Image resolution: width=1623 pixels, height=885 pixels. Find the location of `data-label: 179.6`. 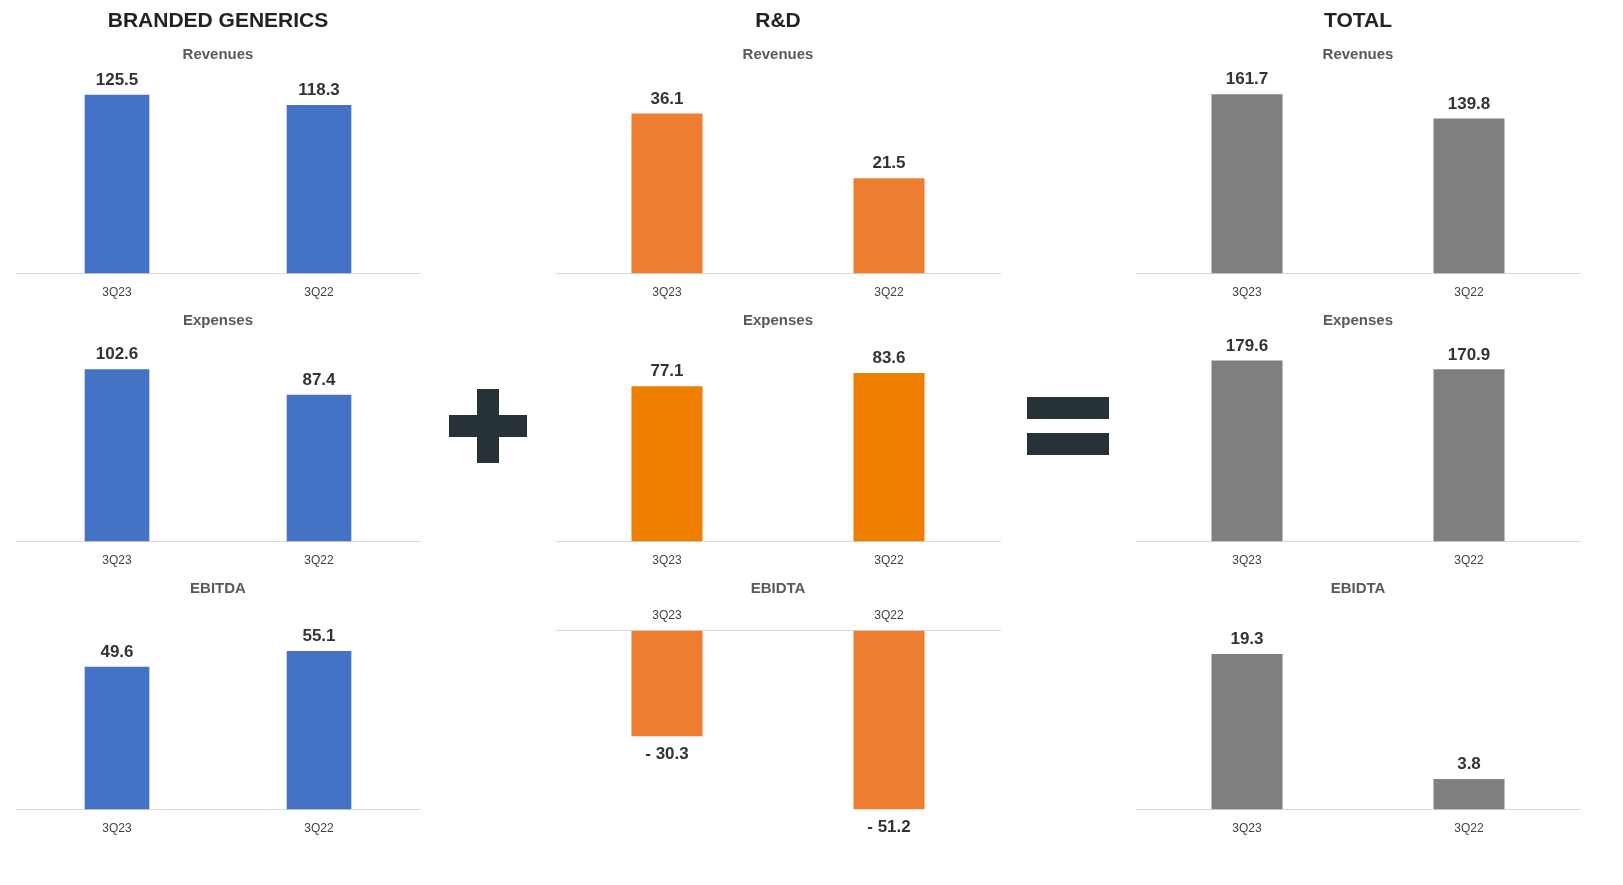

data-label: 179.6 is located at coordinates (1247, 345).